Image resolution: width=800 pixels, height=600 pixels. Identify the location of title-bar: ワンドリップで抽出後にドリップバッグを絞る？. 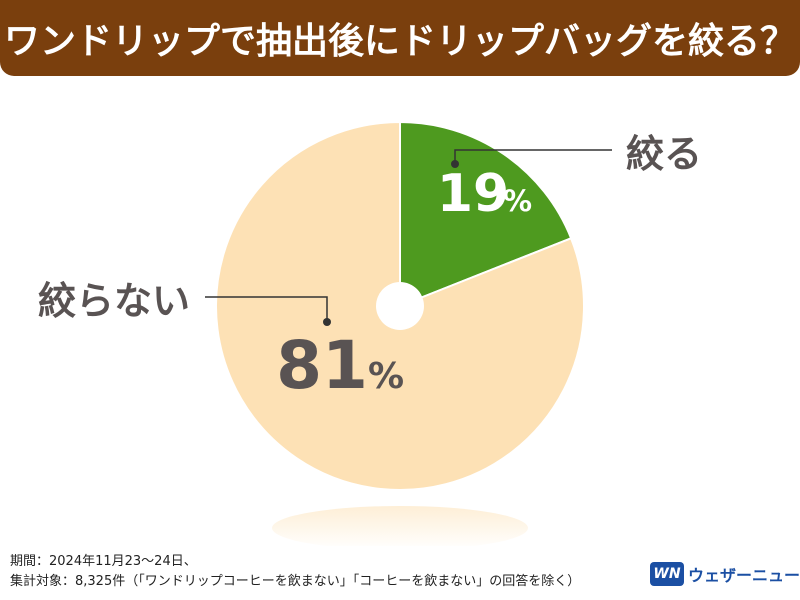
(400, 38).